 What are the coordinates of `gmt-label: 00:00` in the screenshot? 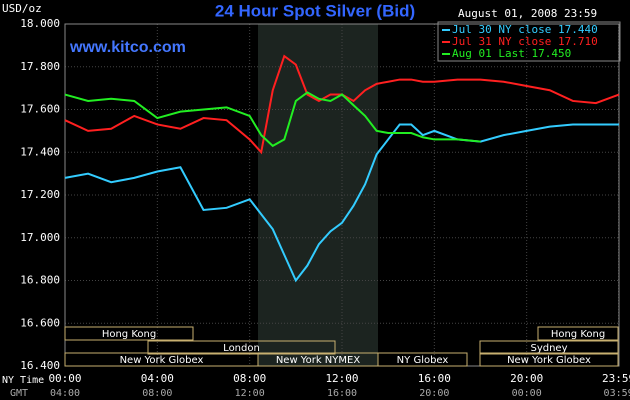 It's located at (527, 393).